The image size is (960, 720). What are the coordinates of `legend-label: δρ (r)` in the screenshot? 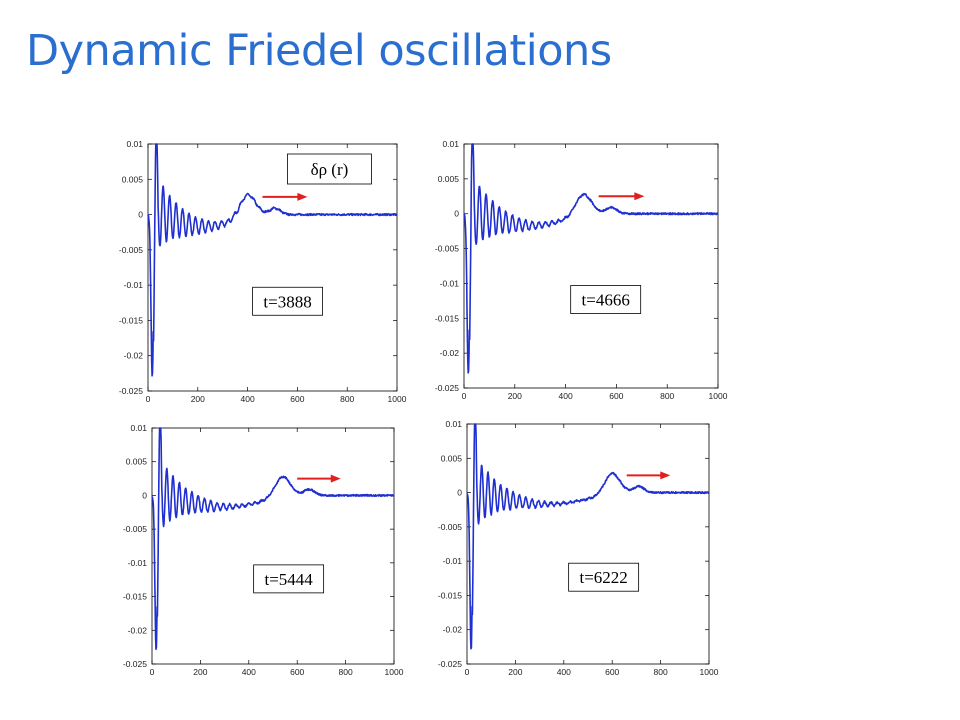 It's located at (330, 169).